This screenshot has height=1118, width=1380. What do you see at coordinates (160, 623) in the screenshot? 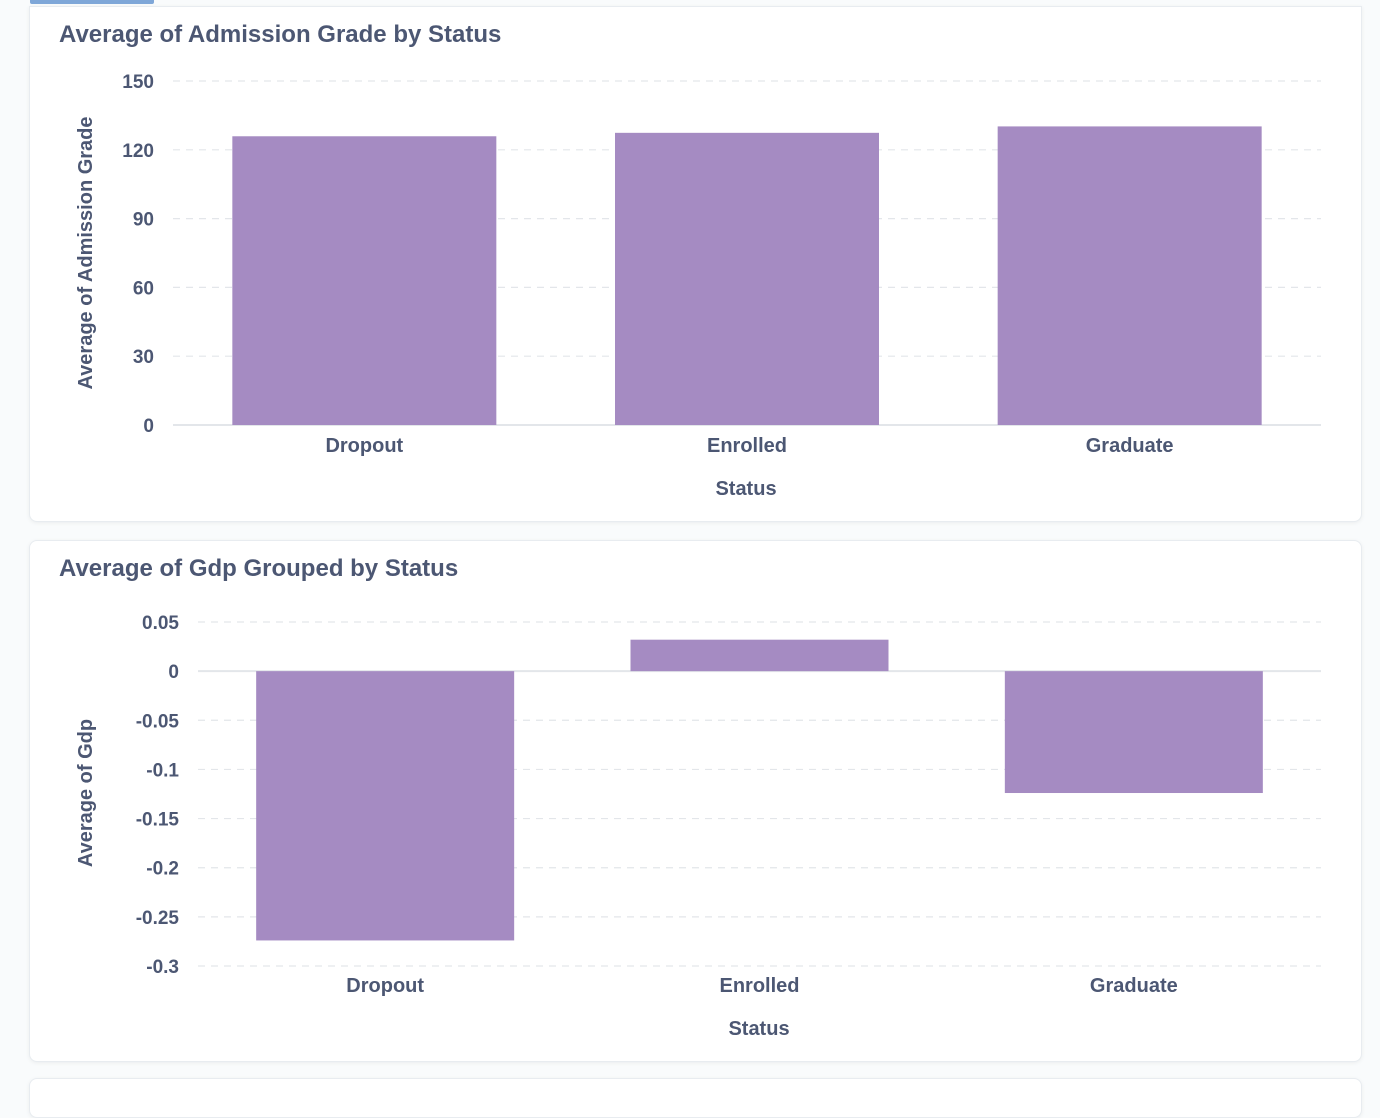
I see `y-tick-label: 0.05` at bounding box center [160, 623].